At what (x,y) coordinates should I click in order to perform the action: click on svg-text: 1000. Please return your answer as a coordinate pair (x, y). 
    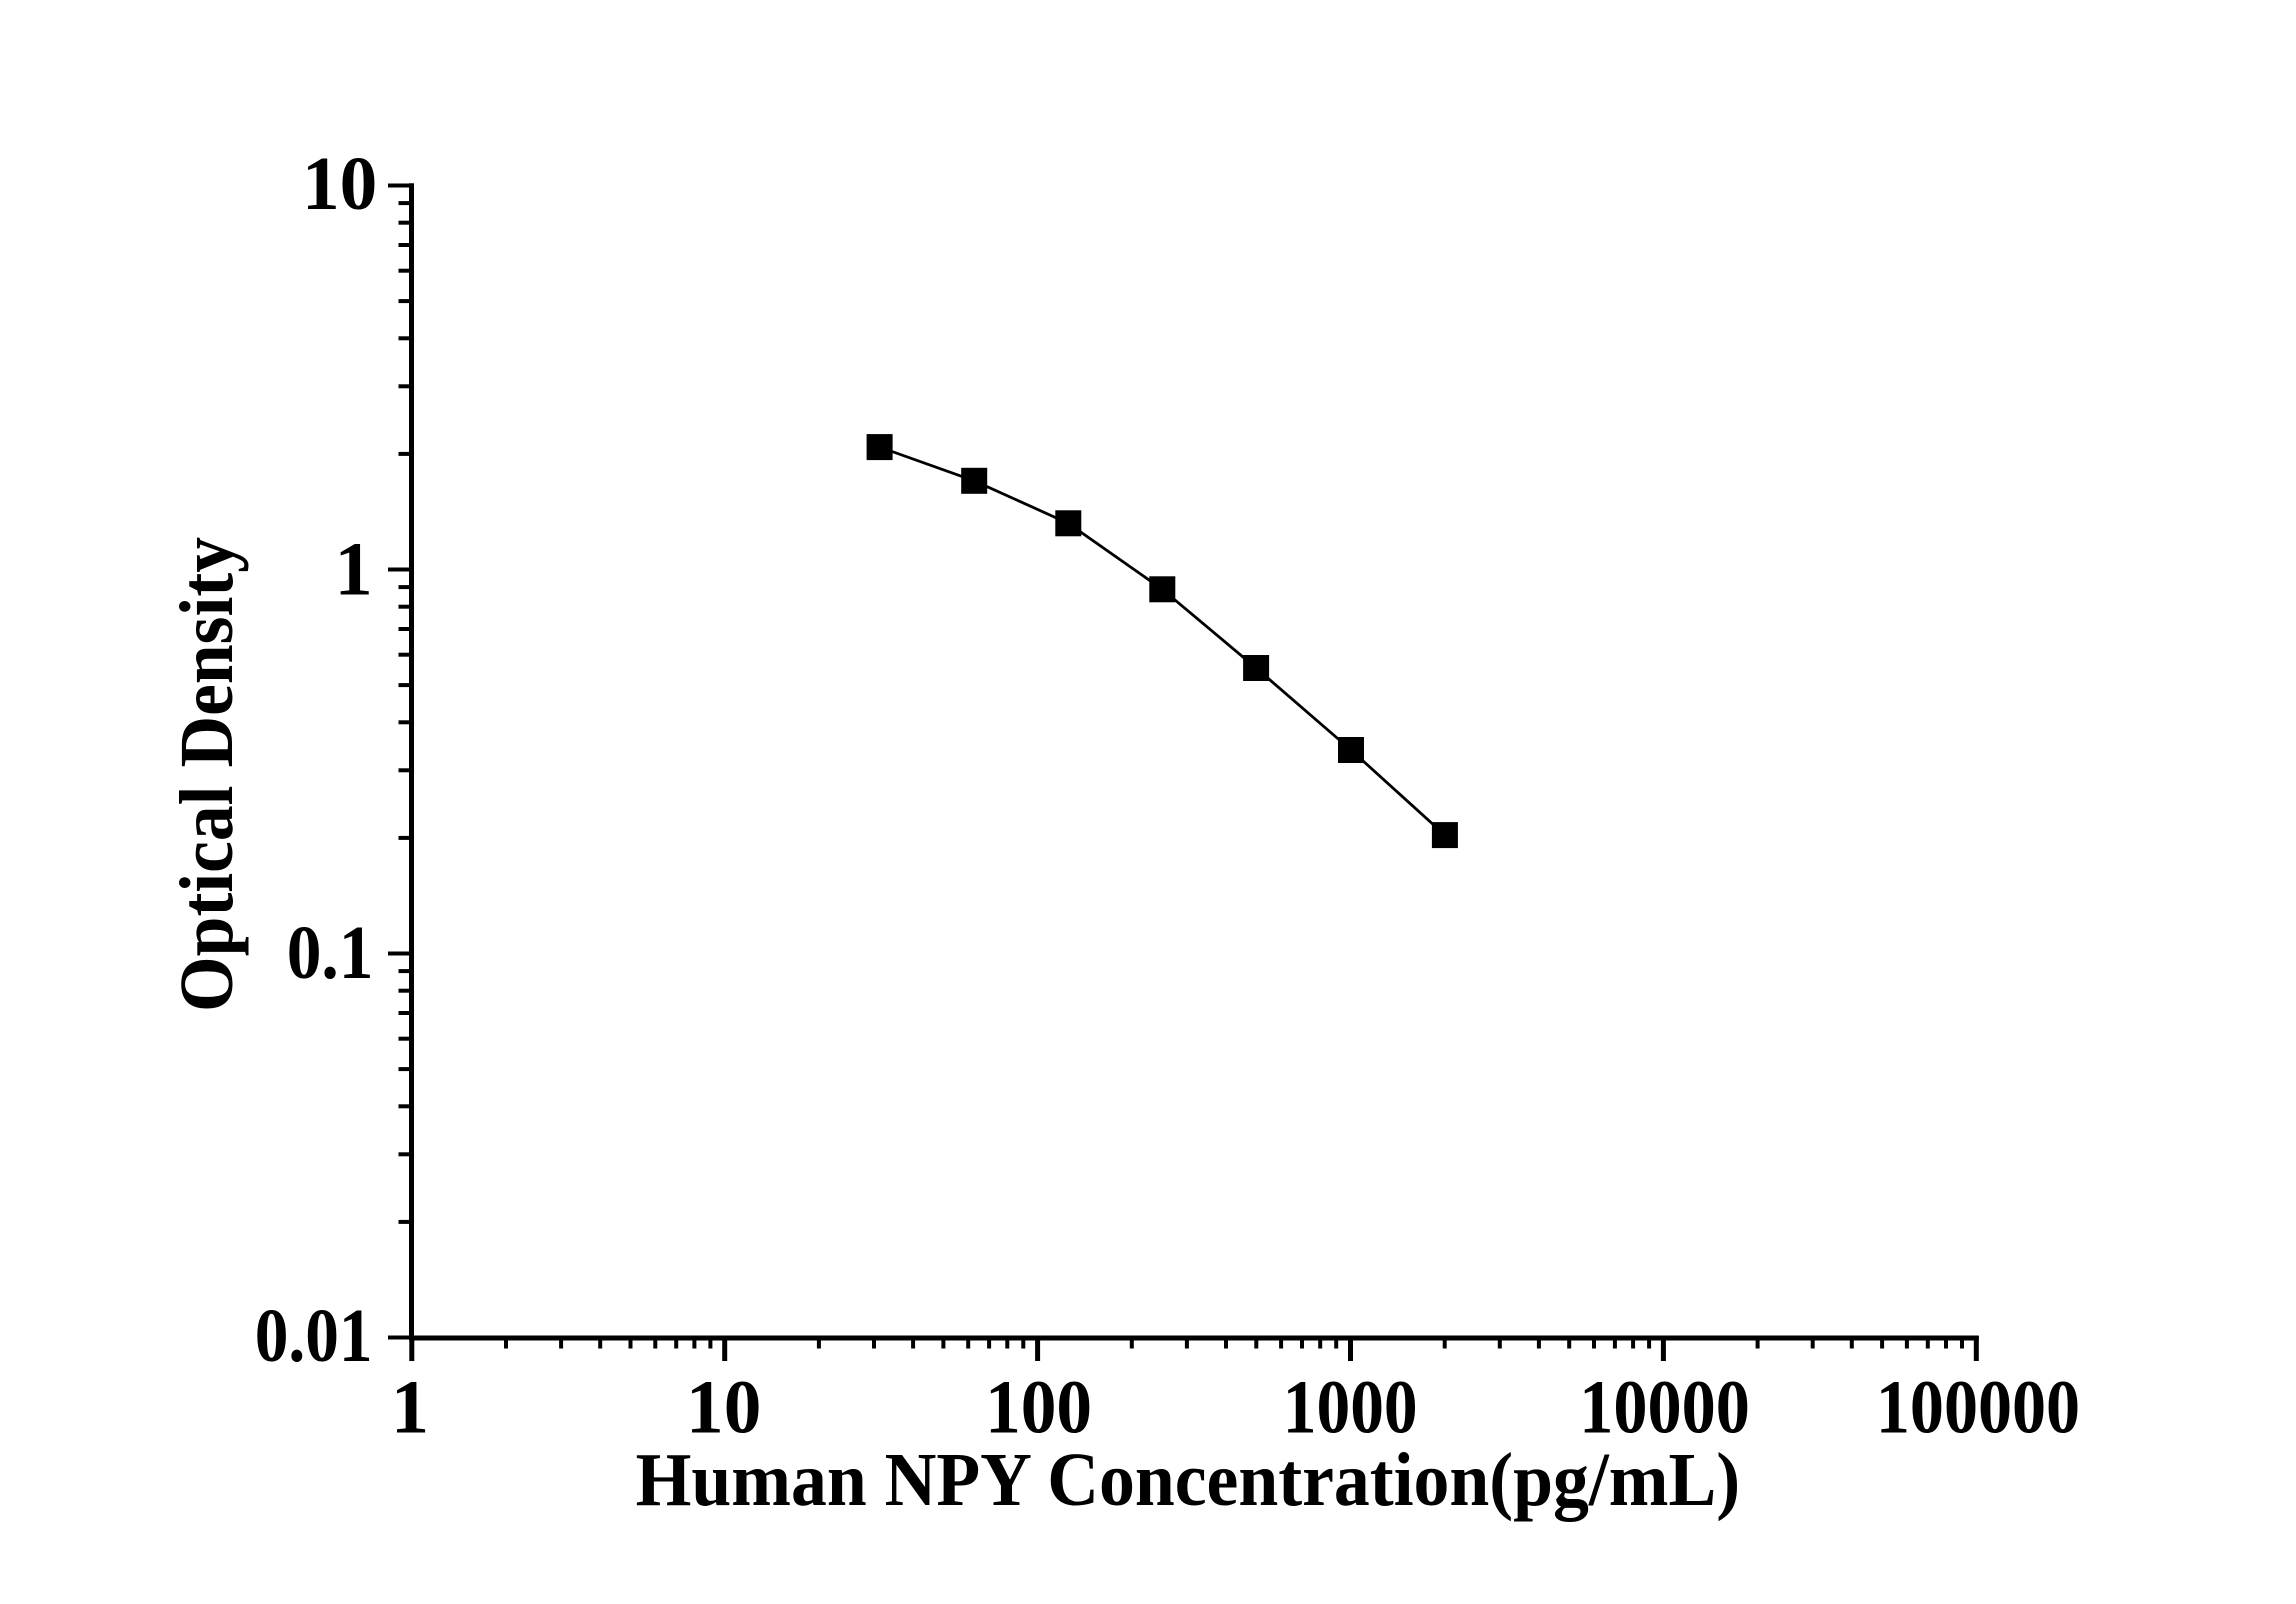
    Looking at the image, I should click on (1350, 1407).